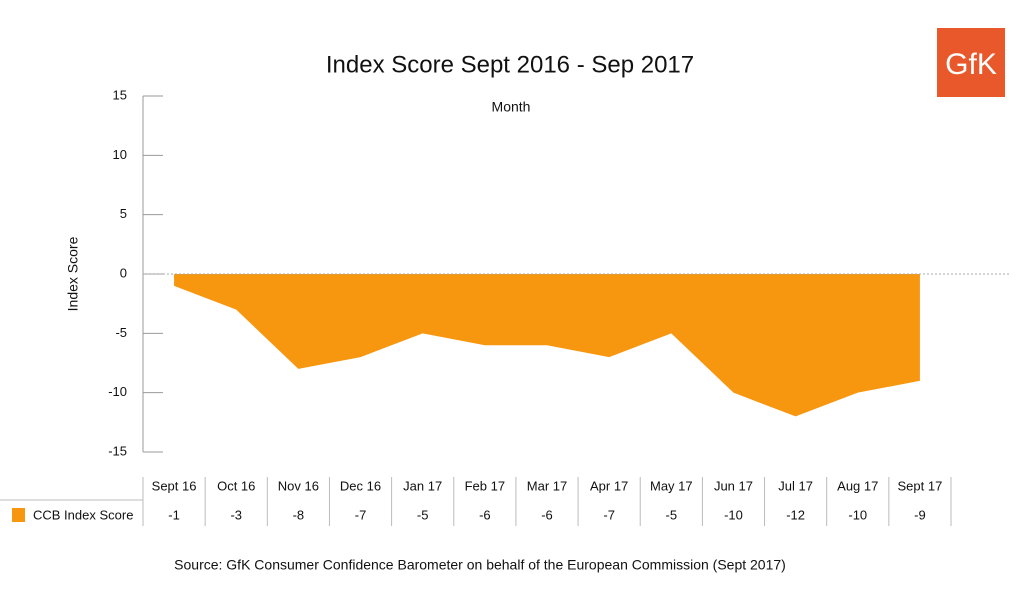  I want to click on legend-label: CCB Index Score, so click(83, 514).